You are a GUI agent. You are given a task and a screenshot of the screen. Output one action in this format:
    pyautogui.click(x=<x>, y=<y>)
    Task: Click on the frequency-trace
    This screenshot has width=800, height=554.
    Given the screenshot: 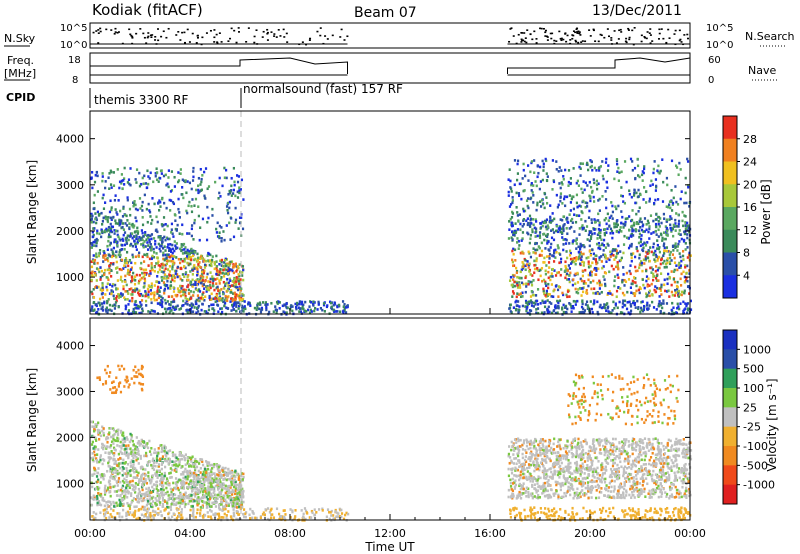 What is the action you would take?
    pyautogui.click(x=599, y=65)
    